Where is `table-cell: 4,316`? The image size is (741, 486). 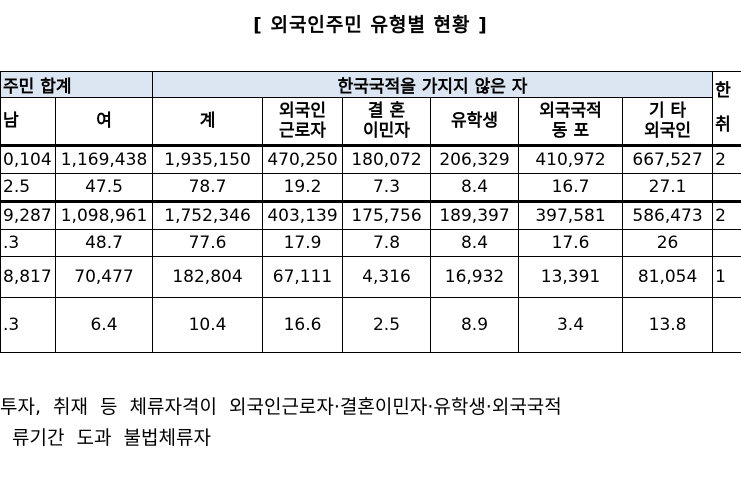 table-cell: 4,316 is located at coordinates (387, 277).